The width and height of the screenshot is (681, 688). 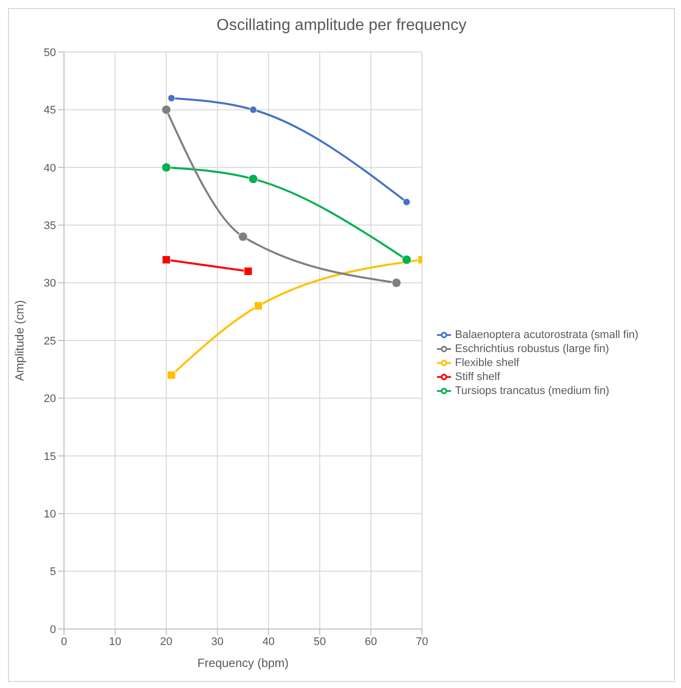 What do you see at coordinates (115, 642) in the screenshot?
I see `x-tick-label: 10` at bounding box center [115, 642].